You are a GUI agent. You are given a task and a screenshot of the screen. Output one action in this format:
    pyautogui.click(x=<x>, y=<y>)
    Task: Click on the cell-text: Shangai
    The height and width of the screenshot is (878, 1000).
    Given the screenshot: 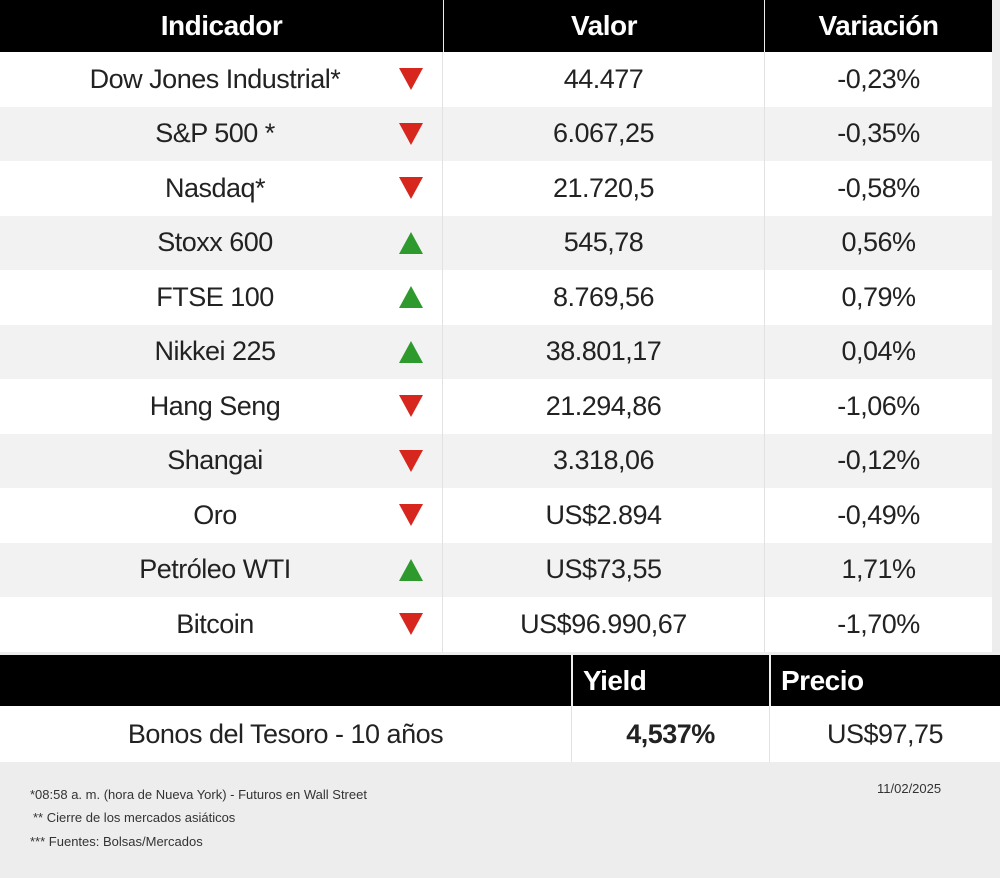 What is the action you would take?
    pyautogui.click(x=215, y=460)
    